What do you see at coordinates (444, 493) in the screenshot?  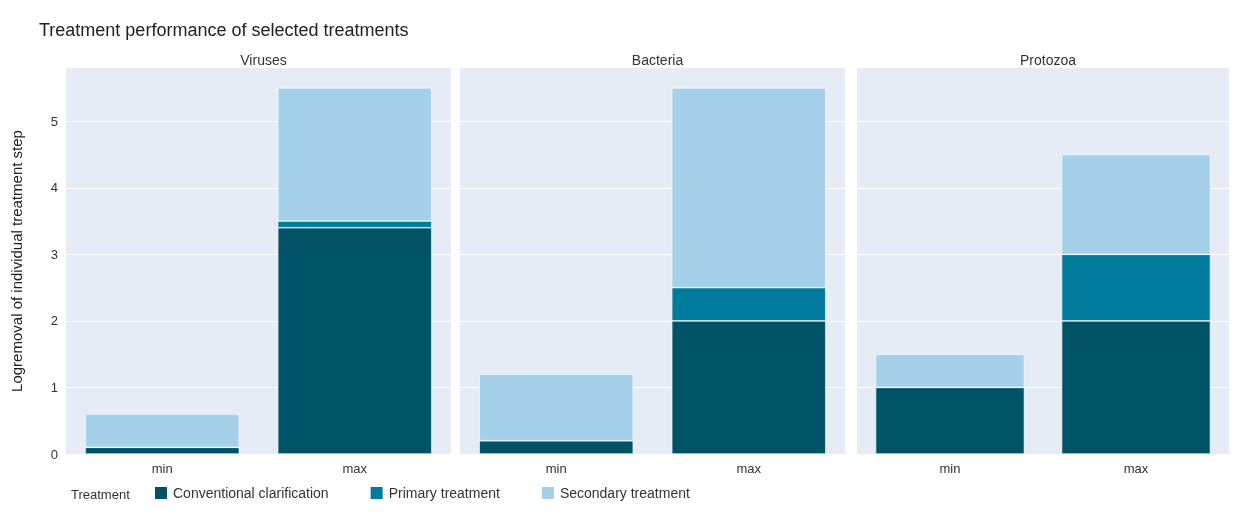 I see `legend-label: Primary treatment` at bounding box center [444, 493].